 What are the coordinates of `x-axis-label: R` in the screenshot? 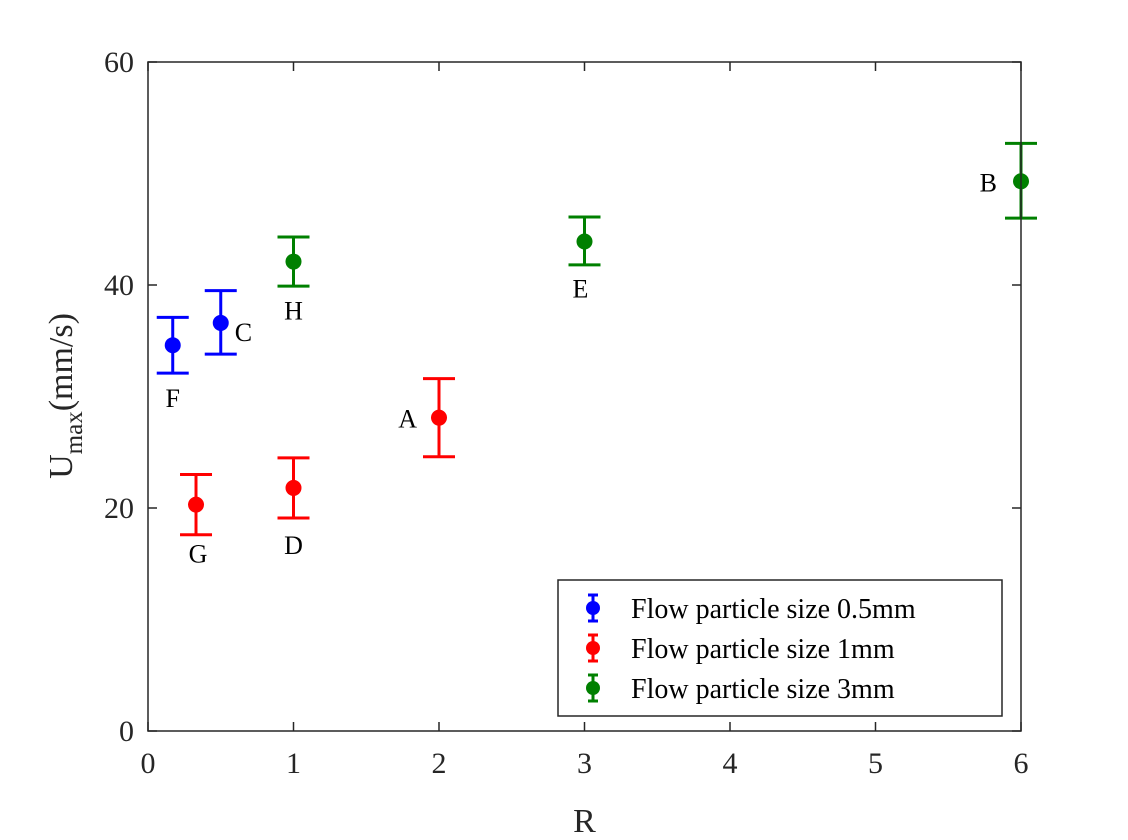 It's located at (584, 821).